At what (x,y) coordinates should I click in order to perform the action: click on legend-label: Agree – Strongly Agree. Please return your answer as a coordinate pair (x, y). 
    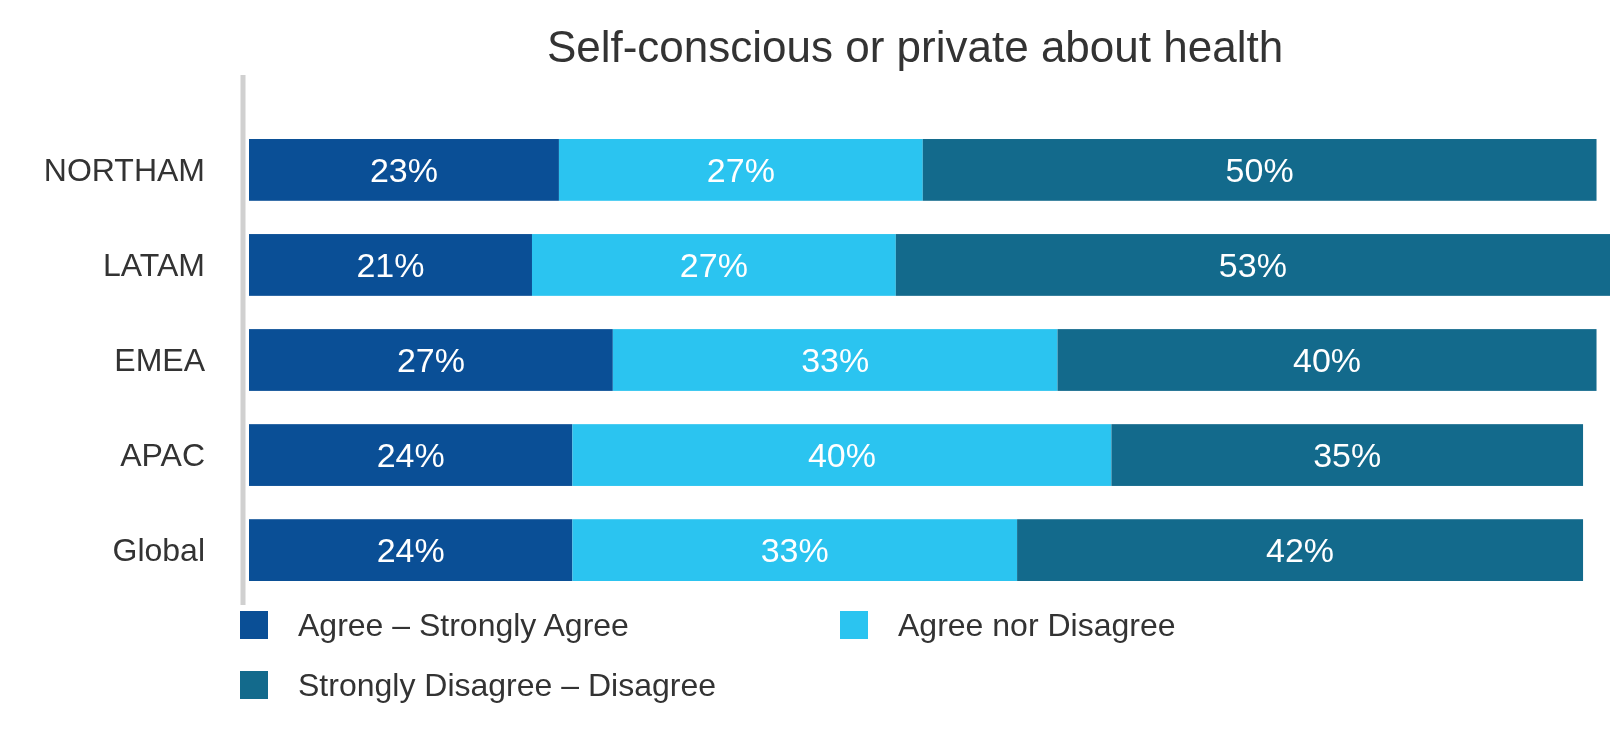
    Looking at the image, I should click on (463, 625).